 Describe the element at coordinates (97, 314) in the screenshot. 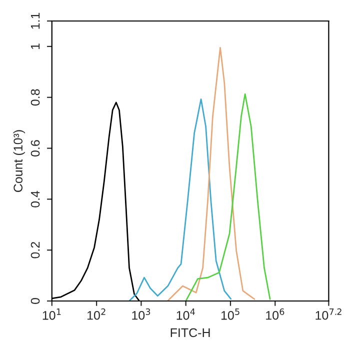

I see `x-tick-label: 10$^{2}$` at that location.